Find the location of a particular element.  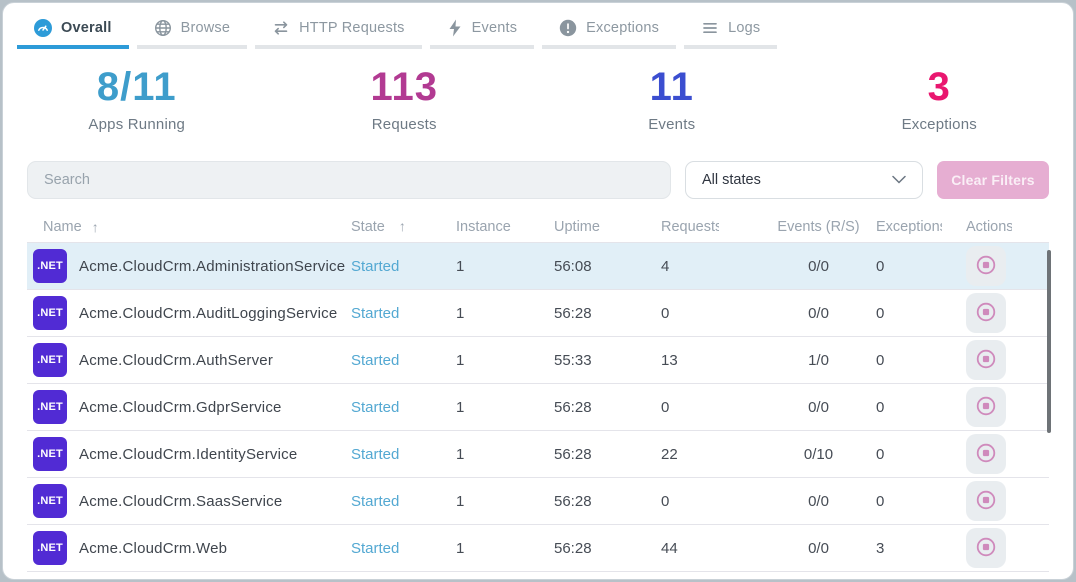

service-requests: 13 is located at coordinates (669, 360).